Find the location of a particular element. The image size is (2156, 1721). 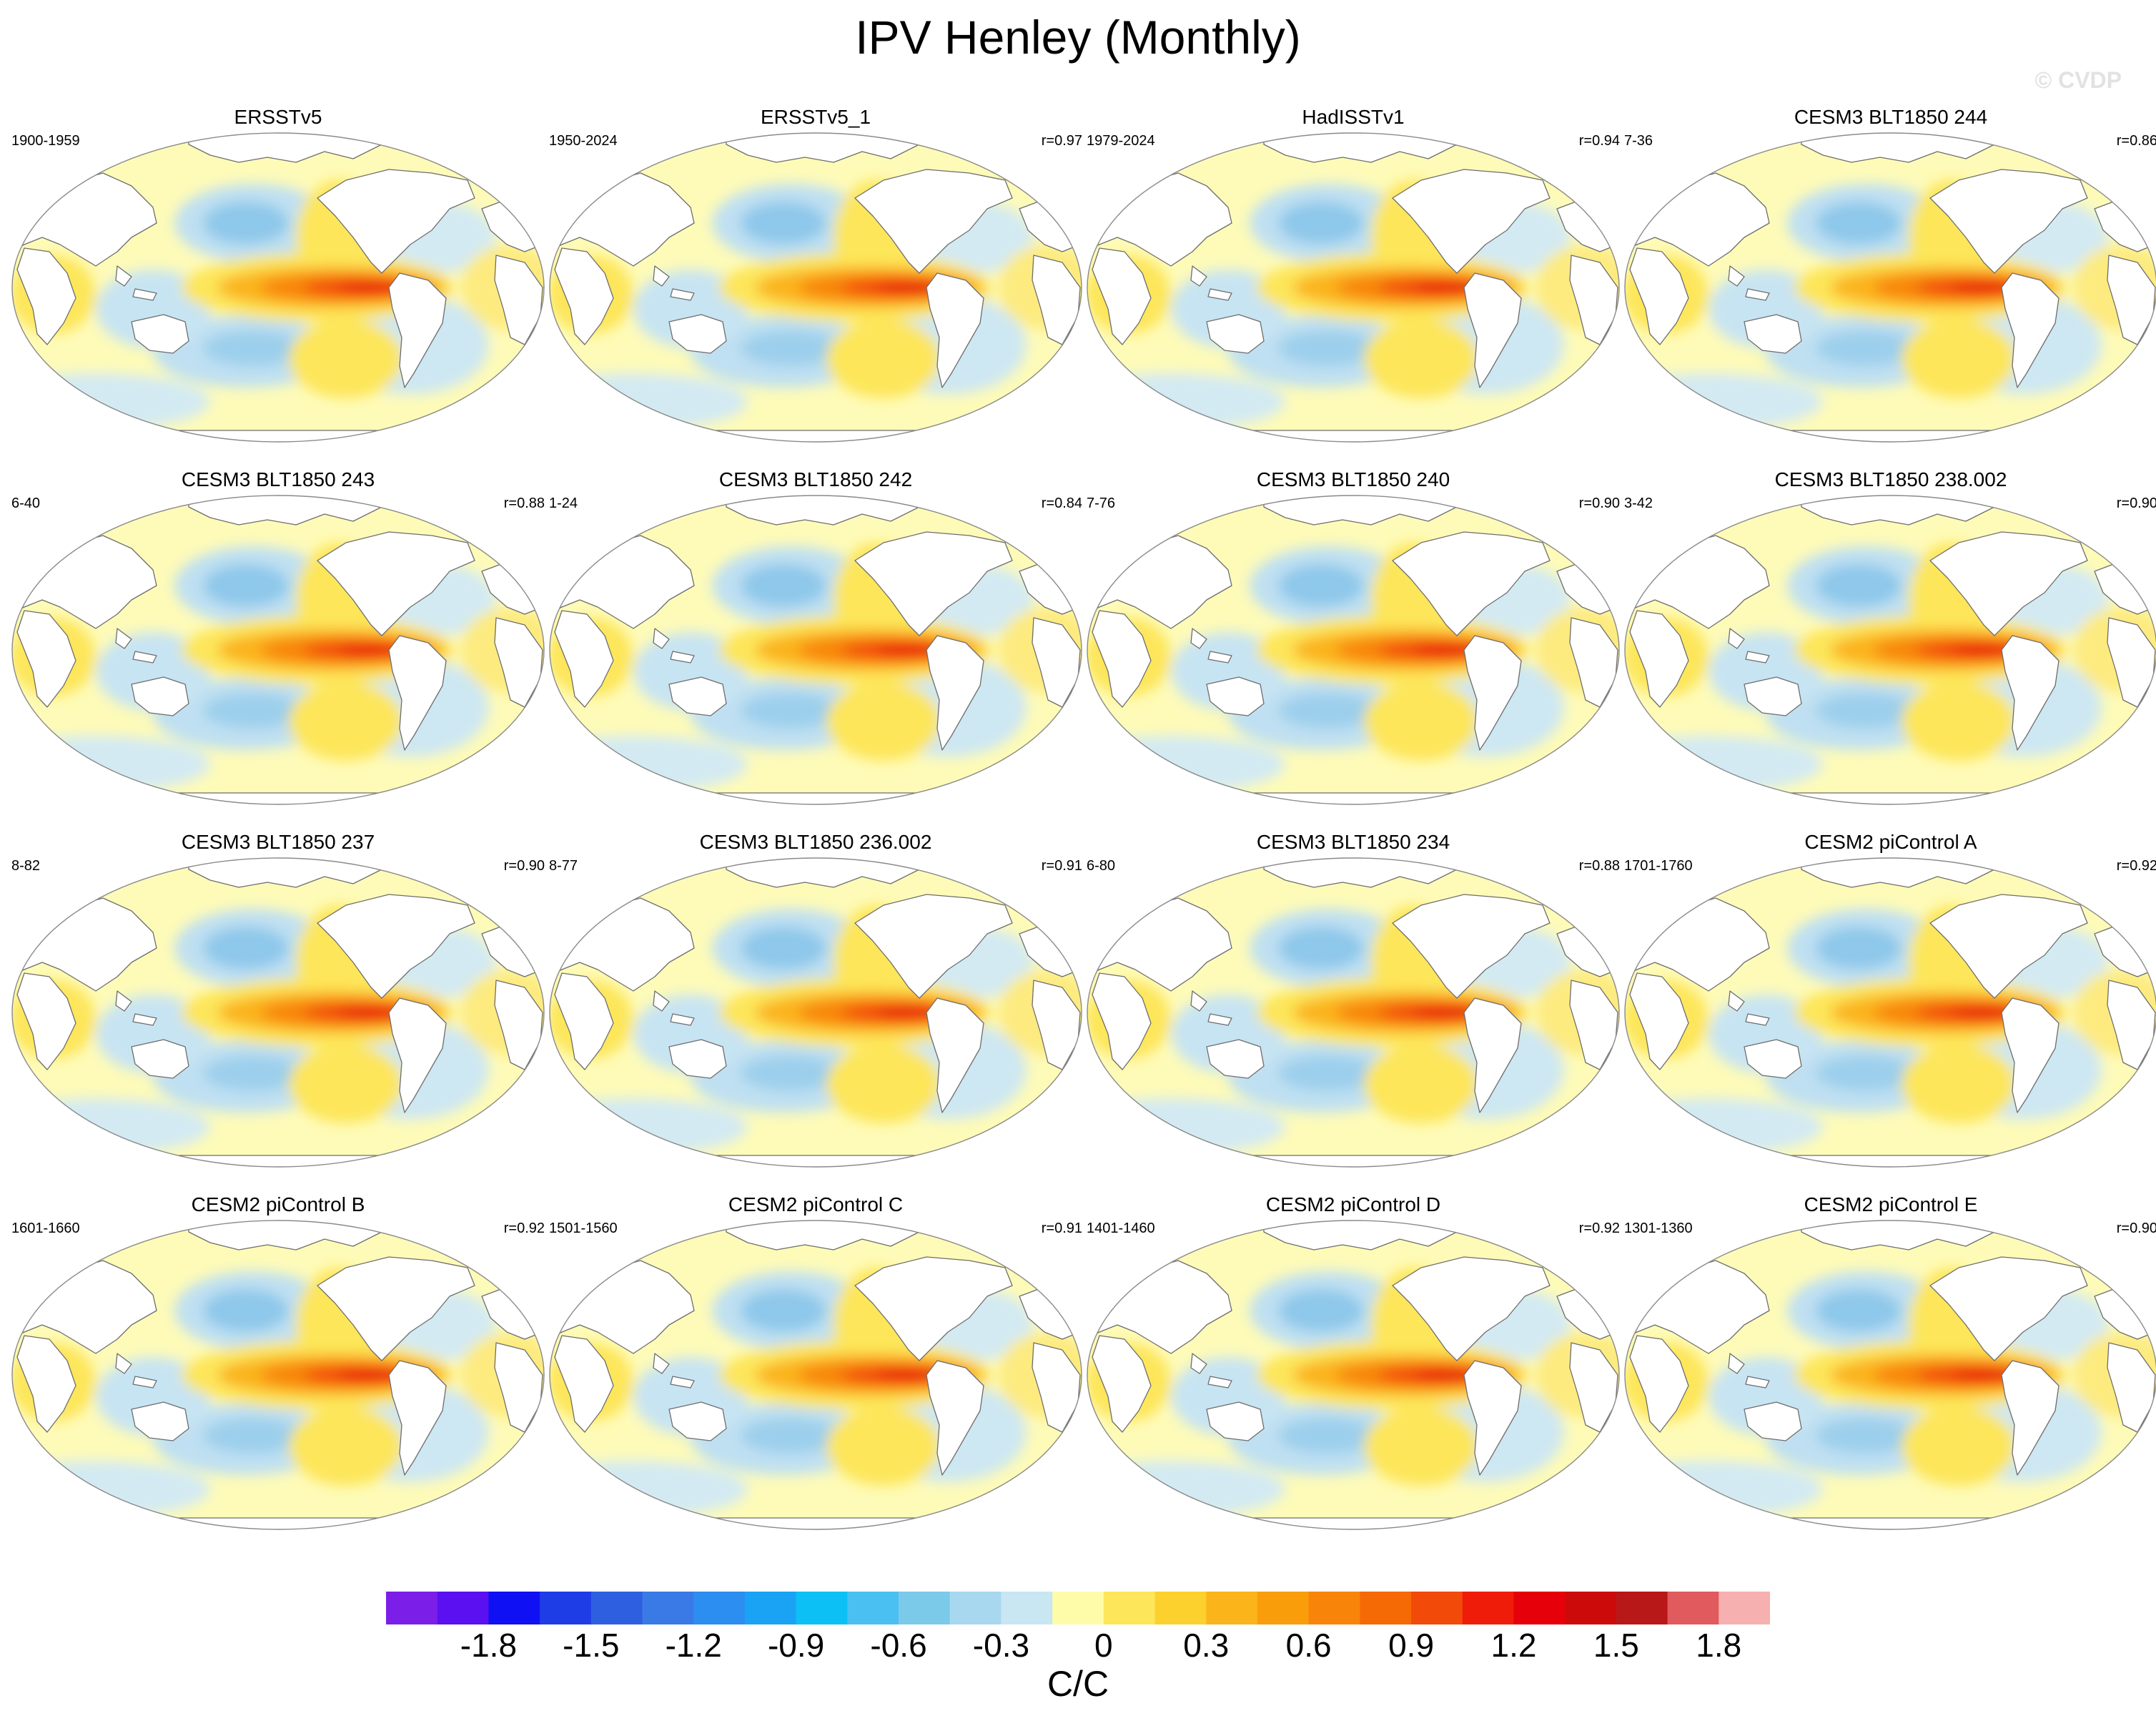

map-panel: CESM2 piControl A 1701-1760 r=0.92 is located at coordinates (1889, 1009).